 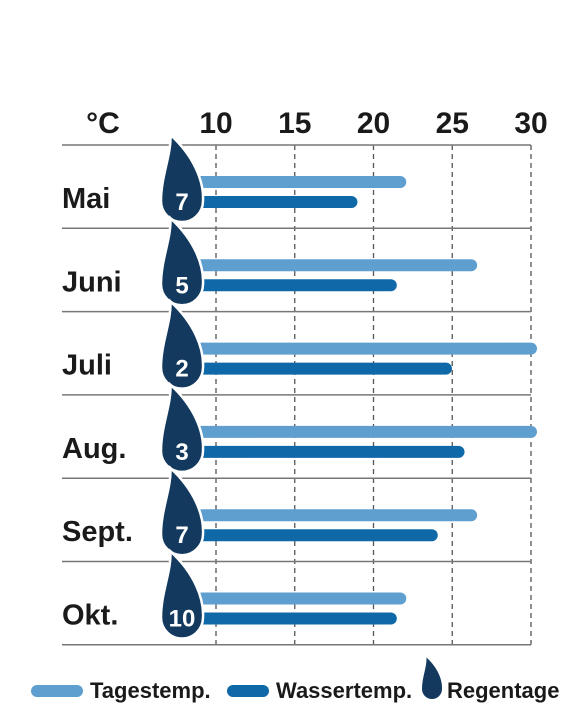 I want to click on legend-wassertemp: Wassertemp., so click(x=319, y=690).